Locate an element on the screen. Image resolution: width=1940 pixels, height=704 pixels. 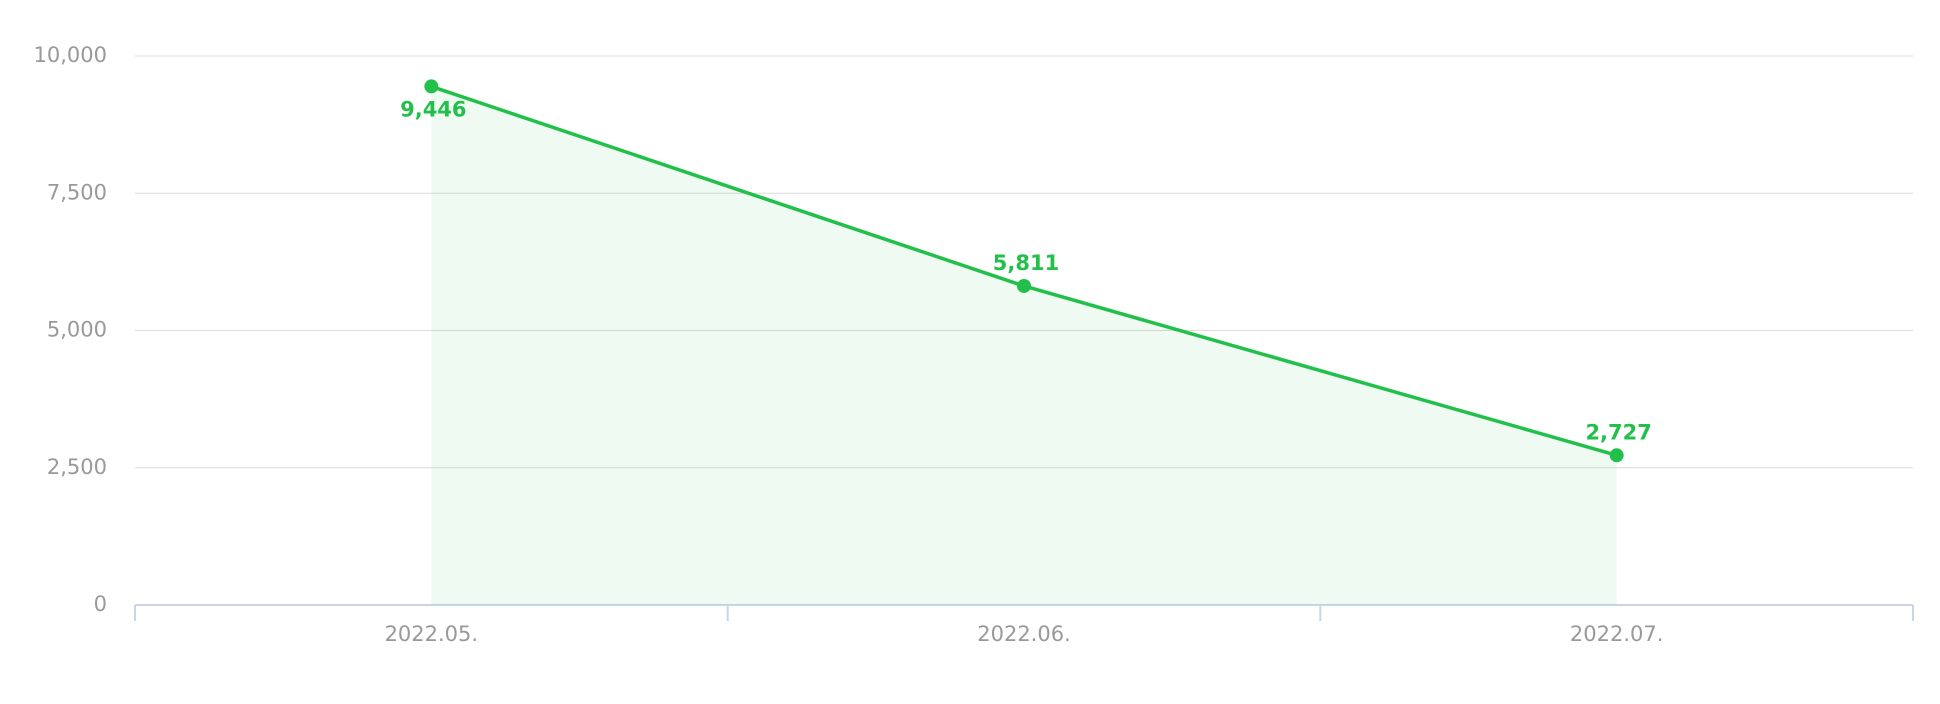
y-tick-label: 5,000 is located at coordinates (77, 330).